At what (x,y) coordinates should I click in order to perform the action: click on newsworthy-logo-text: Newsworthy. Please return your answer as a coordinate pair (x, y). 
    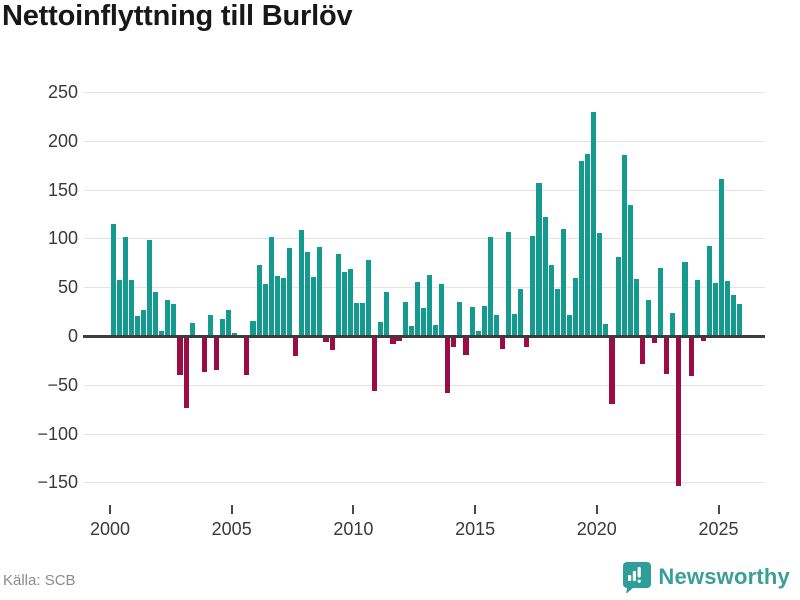
    Looking at the image, I should click on (724, 576).